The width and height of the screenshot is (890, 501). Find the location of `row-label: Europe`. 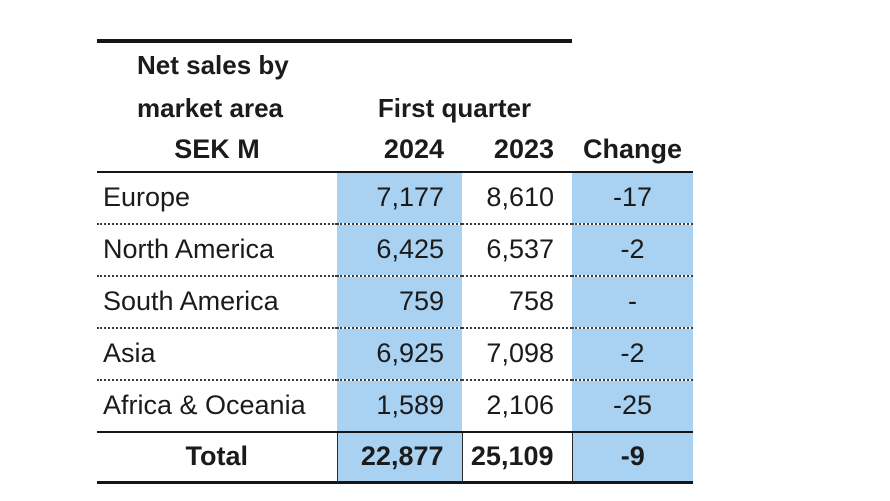

row-label: Europe is located at coordinates (217, 198).